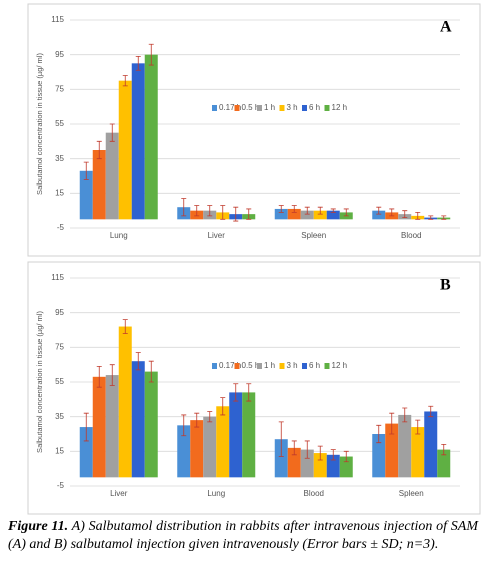 The width and height of the screenshot is (484, 586). I want to click on panel-label: A, so click(446, 27).